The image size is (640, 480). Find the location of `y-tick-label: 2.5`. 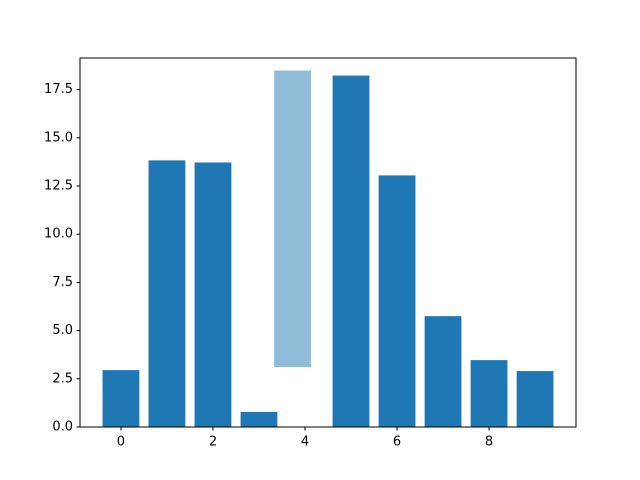

y-tick-label: 2.5 is located at coordinates (62, 378).